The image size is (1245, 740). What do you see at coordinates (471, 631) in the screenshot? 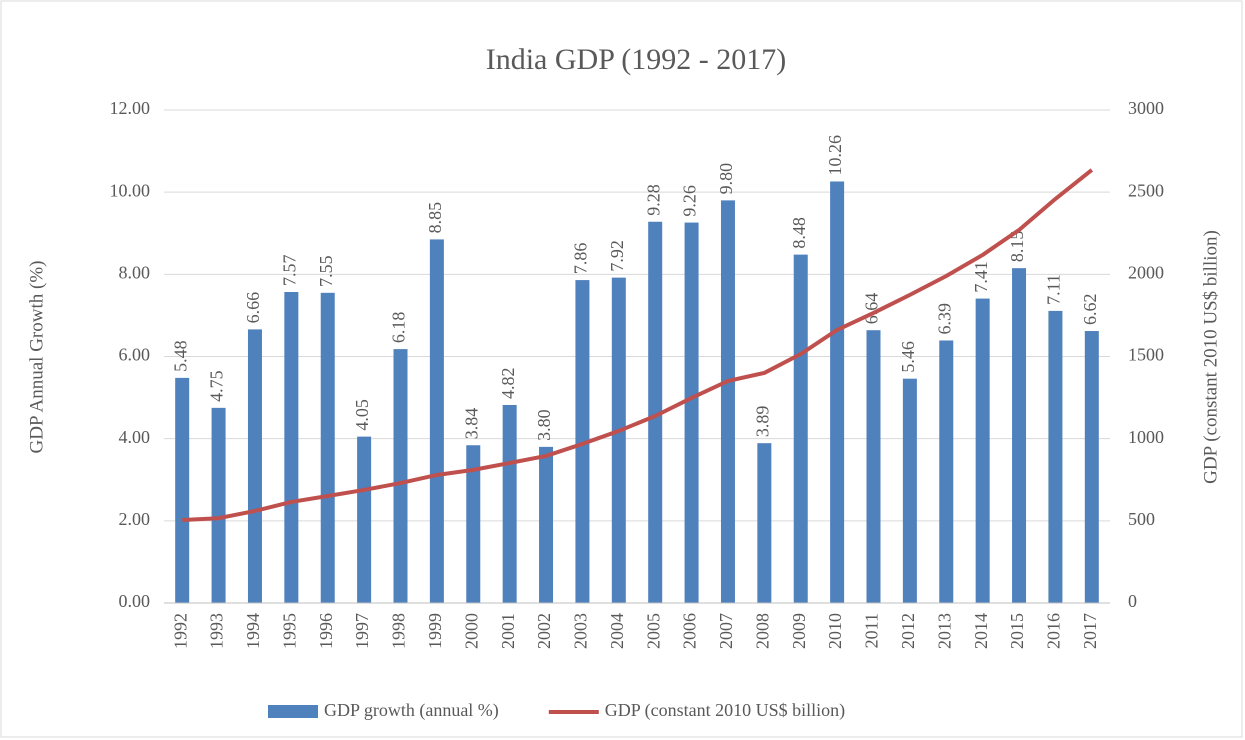
I see `x-tick-label: 2000` at bounding box center [471, 631].